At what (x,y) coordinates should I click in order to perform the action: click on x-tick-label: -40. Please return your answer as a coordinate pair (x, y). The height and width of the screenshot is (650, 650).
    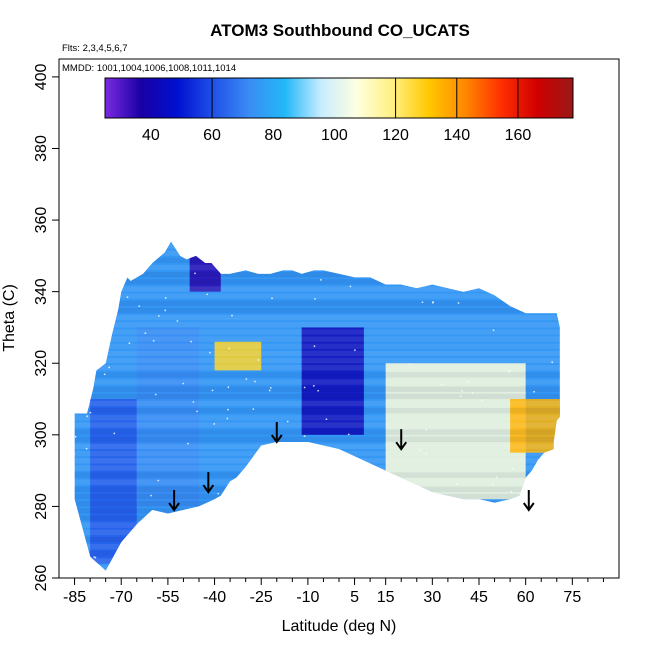
    Looking at the image, I should click on (214, 597).